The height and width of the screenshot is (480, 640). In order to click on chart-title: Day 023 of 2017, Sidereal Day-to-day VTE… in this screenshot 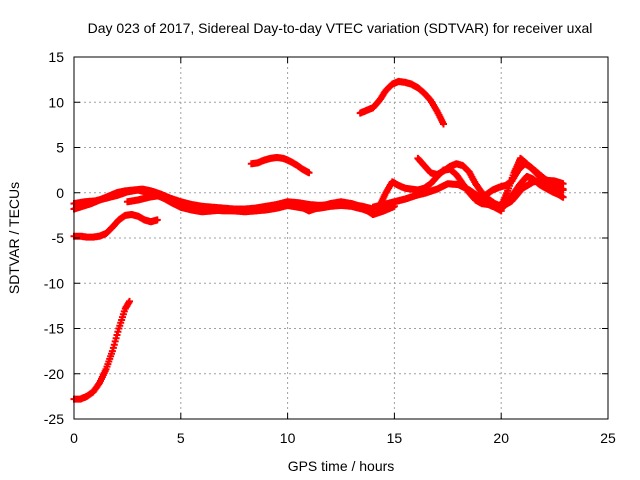, I will do `click(340, 28)`.